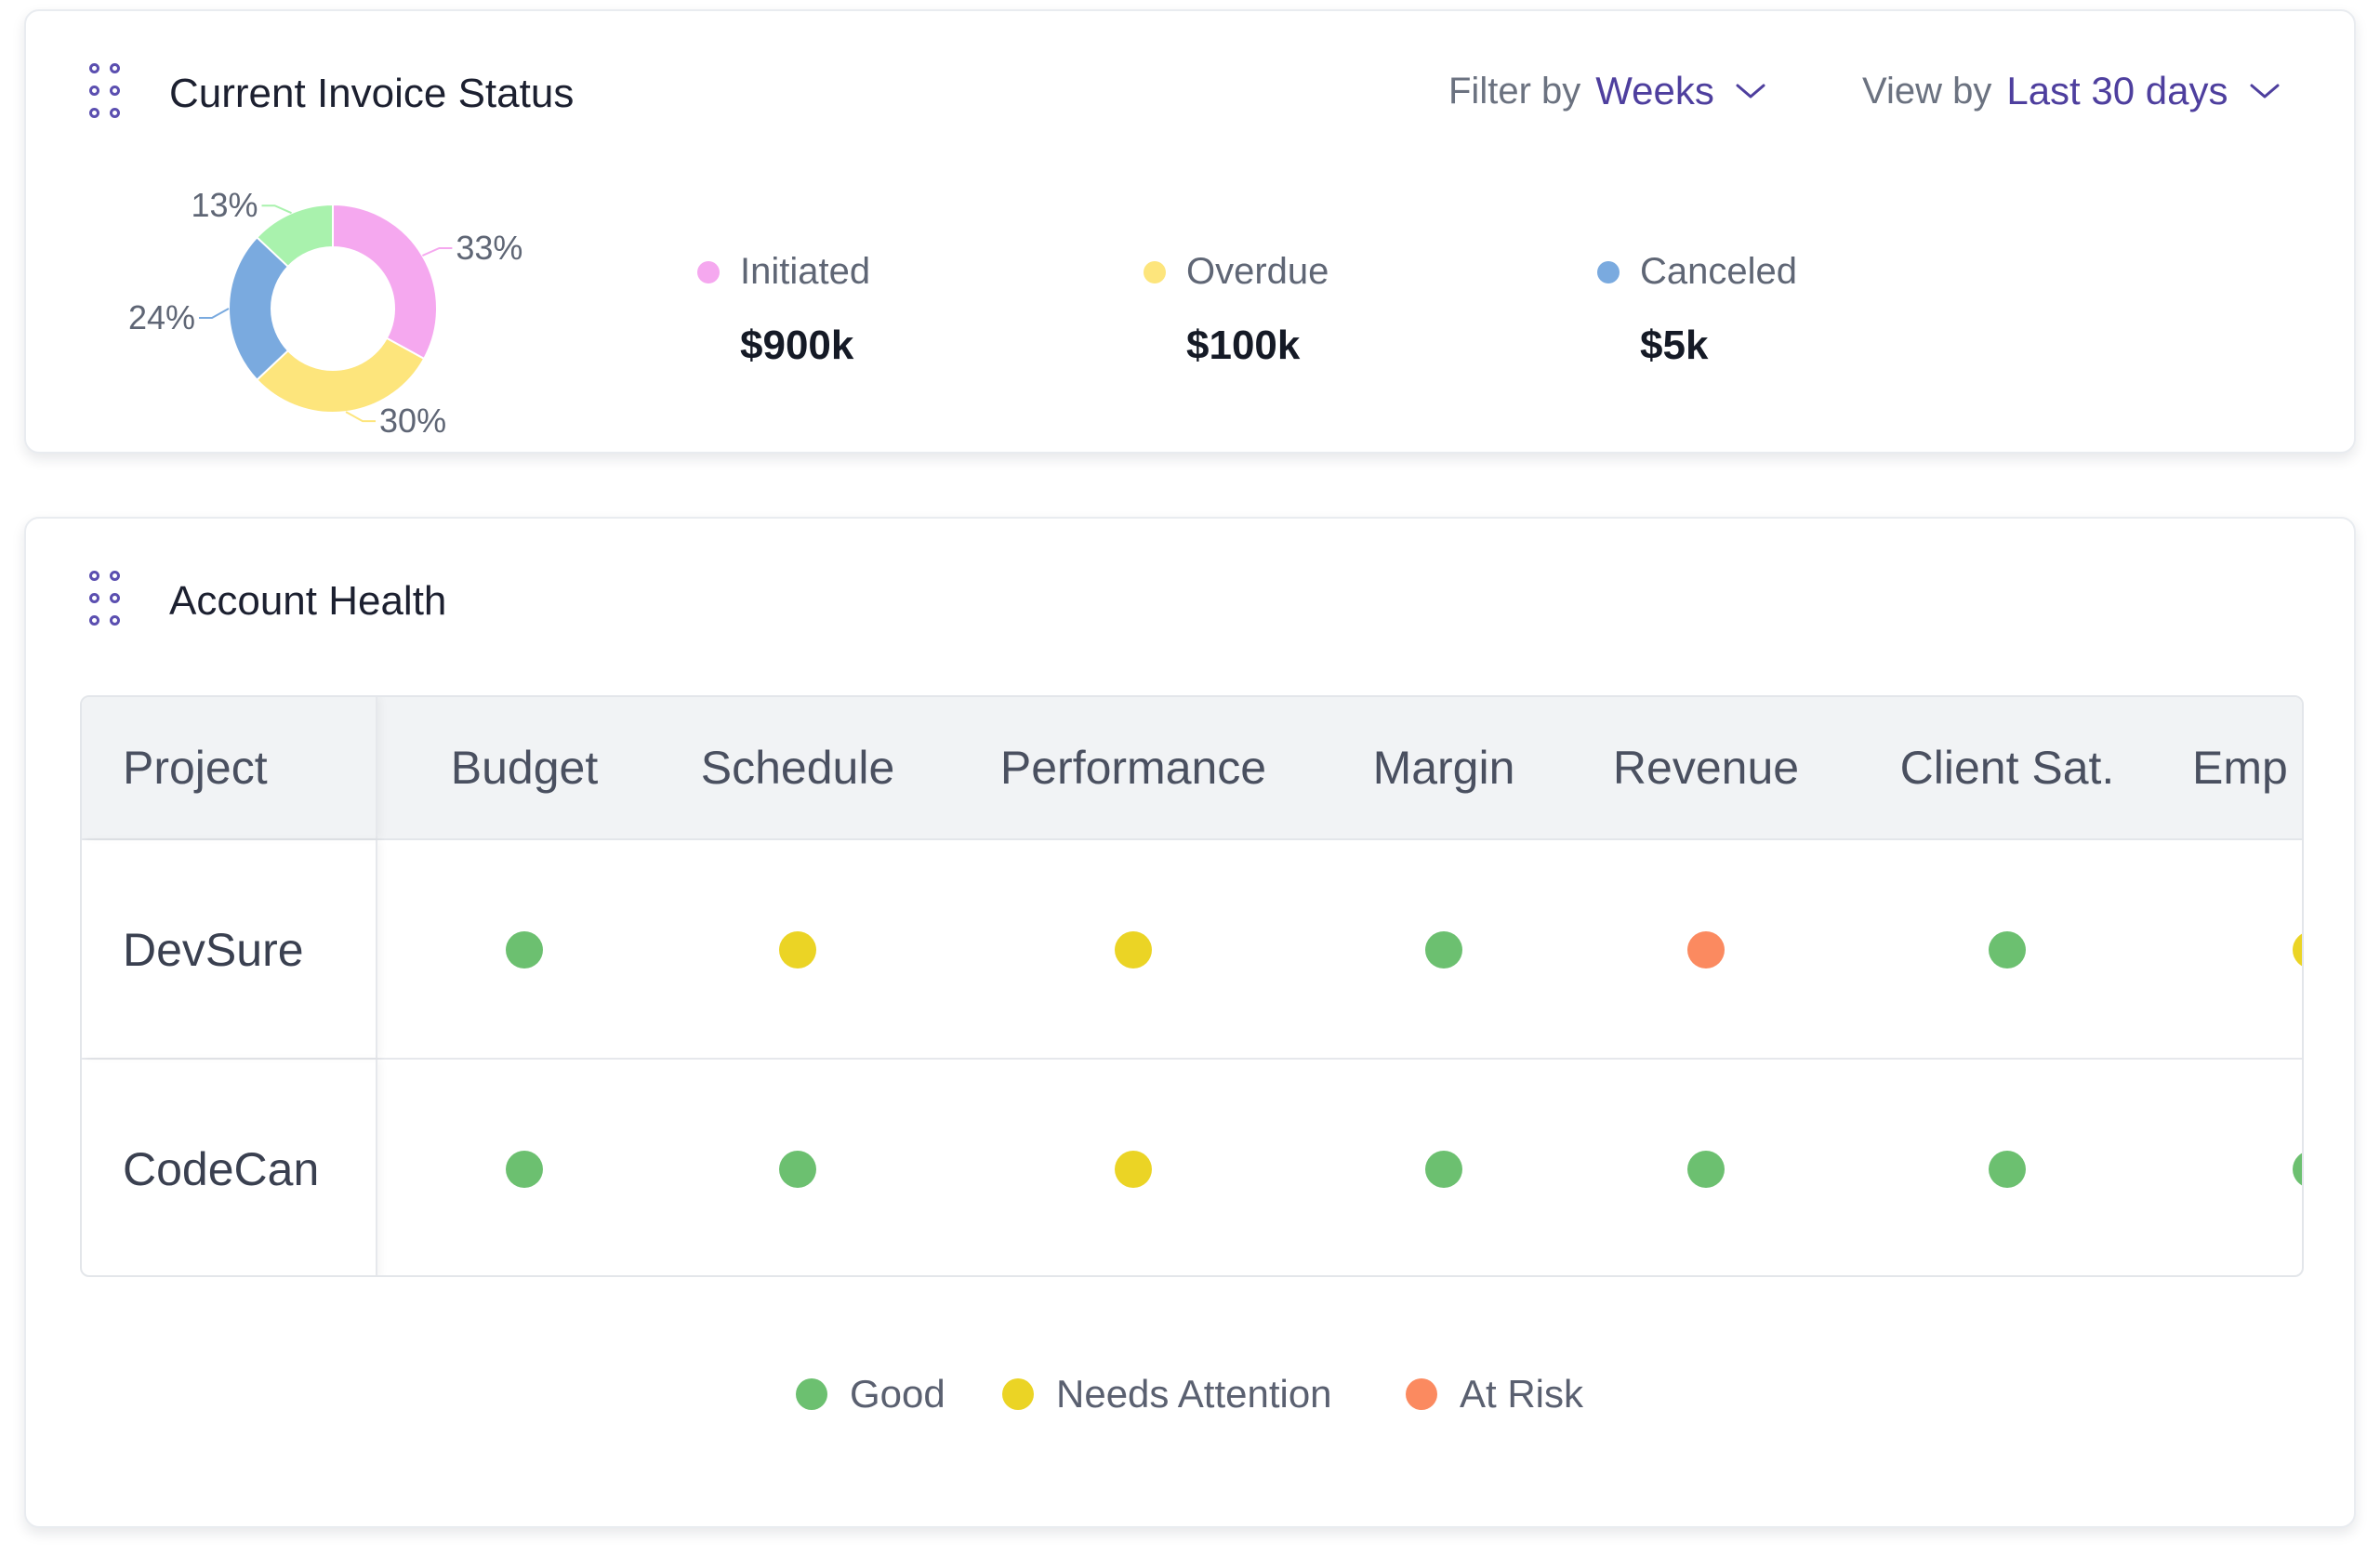  Describe the element at coordinates (1514, 91) in the screenshot. I see `filter-by-label: Filter by` at that location.